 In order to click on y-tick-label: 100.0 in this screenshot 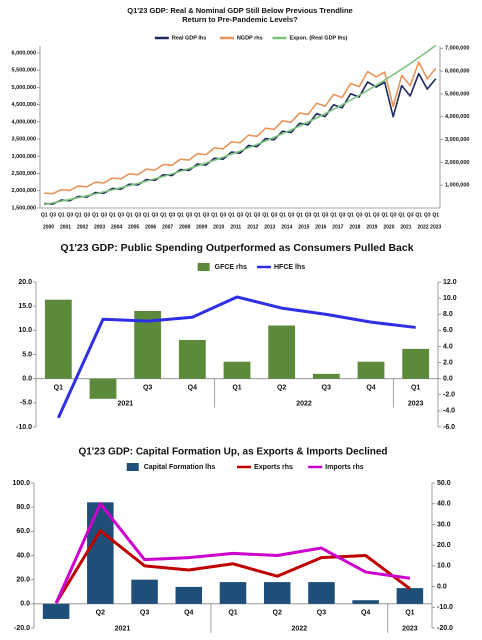, I will do `click(21, 483)`.